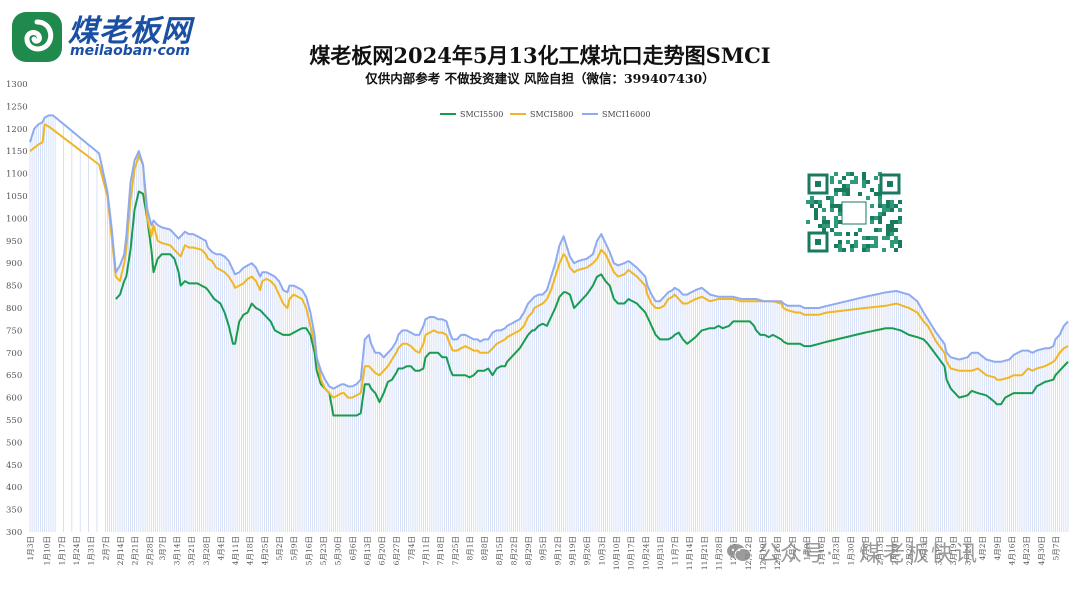 The height and width of the screenshot is (597, 1080). What do you see at coordinates (1026, 550) in the screenshot?
I see `x-tick-label: 4月23日` at bounding box center [1026, 550].